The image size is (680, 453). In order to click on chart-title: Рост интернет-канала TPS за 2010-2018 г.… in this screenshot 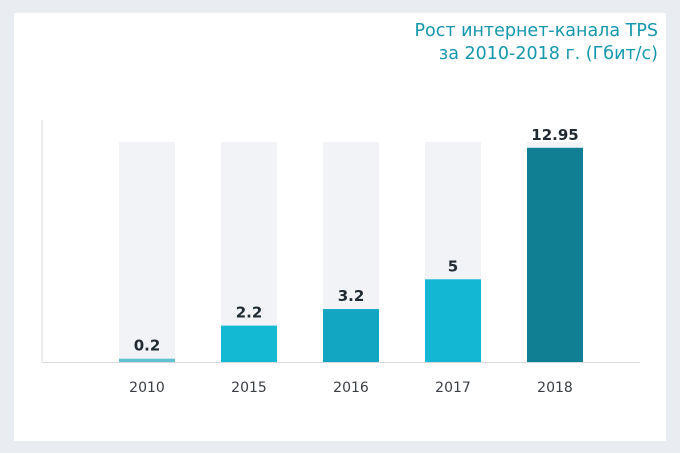, I will do `click(536, 43)`.